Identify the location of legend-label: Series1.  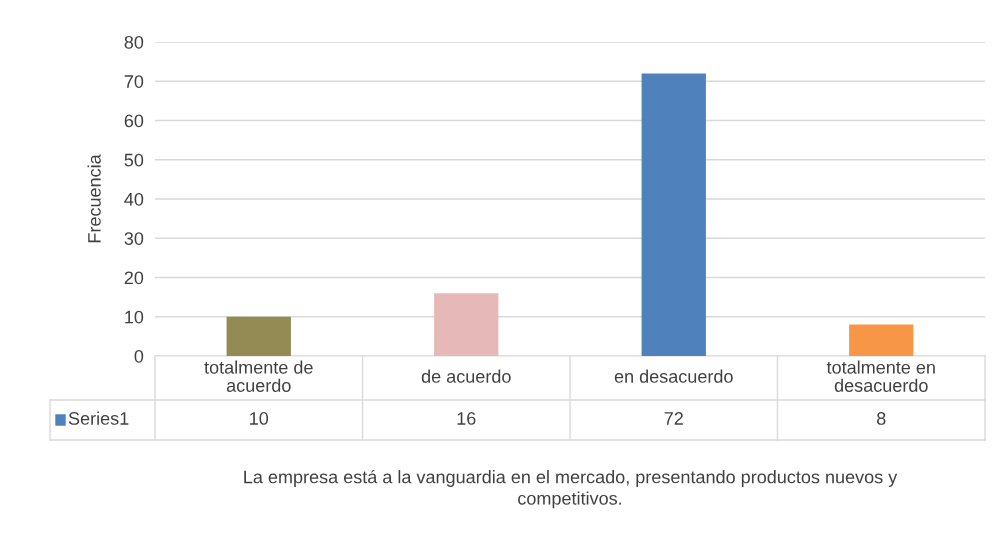
(98, 418).